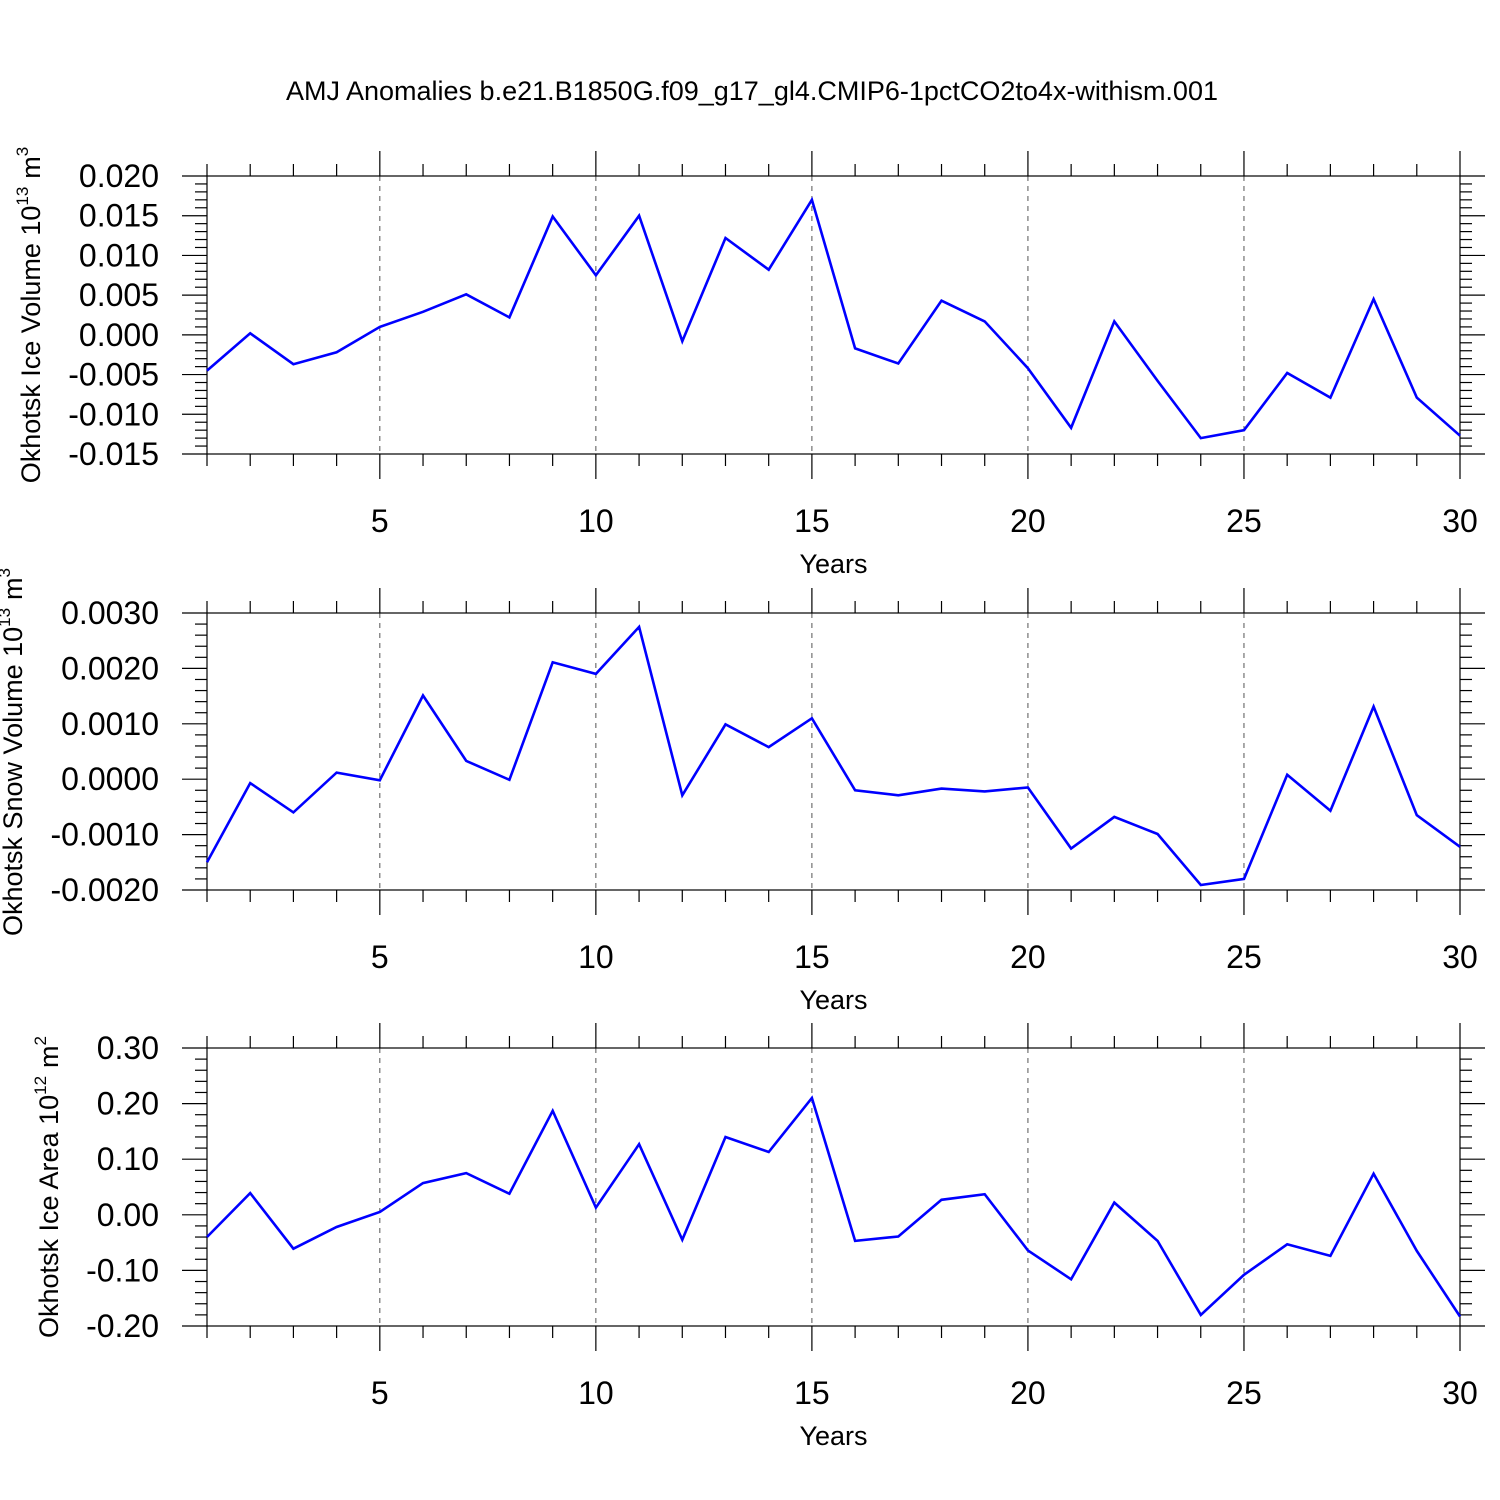 The width and height of the screenshot is (1500, 1500). What do you see at coordinates (119, 176) in the screenshot?
I see `y-tick-label: 0.020` at bounding box center [119, 176].